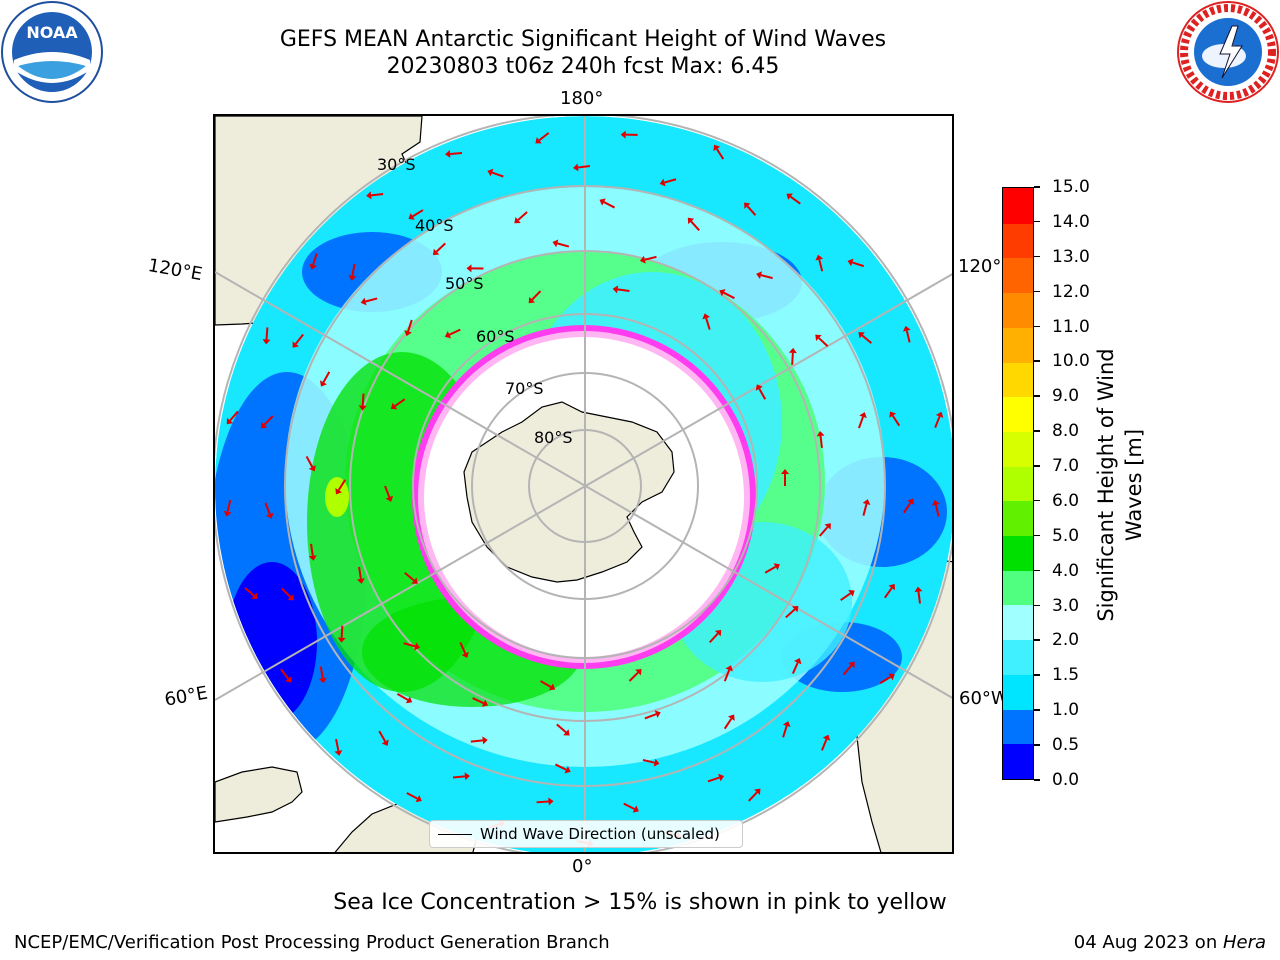 This screenshot has width=1280, height=960. What do you see at coordinates (582, 98) in the screenshot?
I see `lon-label-180: 180°` at bounding box center [582, 98].